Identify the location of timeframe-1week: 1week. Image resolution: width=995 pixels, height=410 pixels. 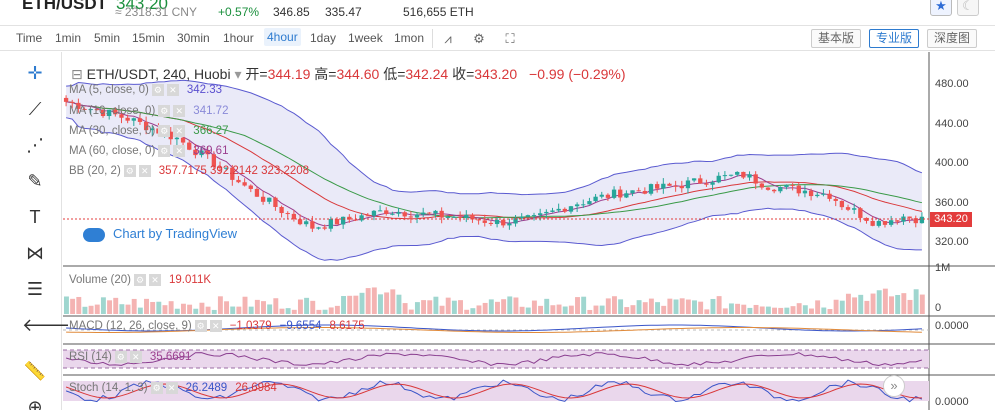
(365, 38).